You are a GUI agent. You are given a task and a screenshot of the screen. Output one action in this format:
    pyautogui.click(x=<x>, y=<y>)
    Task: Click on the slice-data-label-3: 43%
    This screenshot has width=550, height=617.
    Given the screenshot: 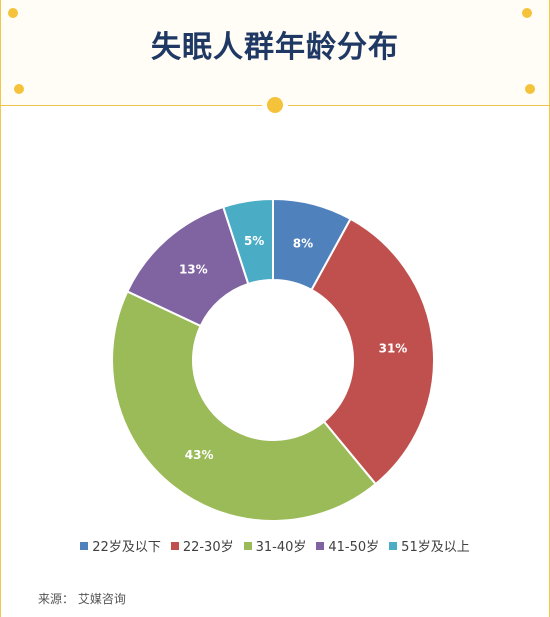 What is the action you would take?
    pyautogui.click(x=199, y=455)
    